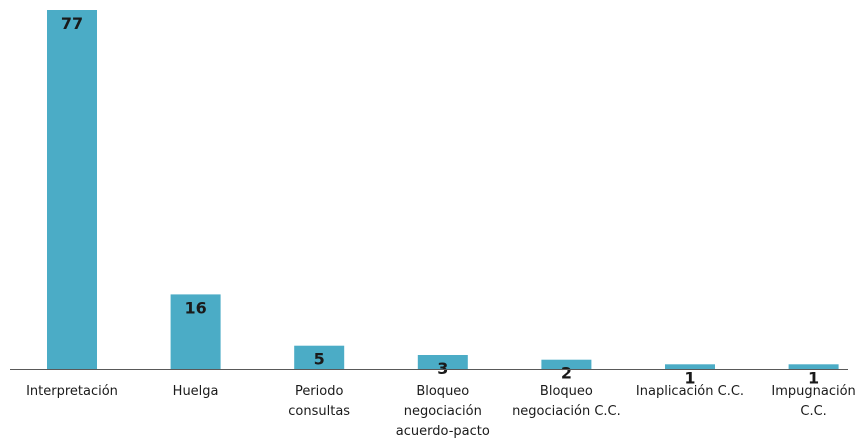 This screenshot has width=862, height=441. What do you see at coordinates (319, 359) in the screenshot?
I see `data-label-2: 5` at bounding box center [319, 359].